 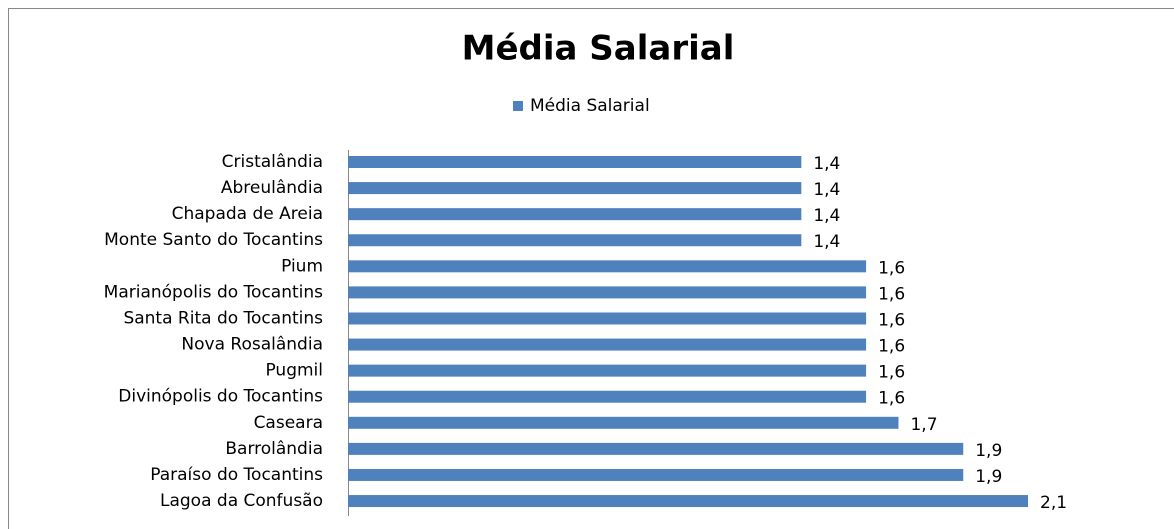 I want to click on category-label: Pium, so click(x=302, y=266).